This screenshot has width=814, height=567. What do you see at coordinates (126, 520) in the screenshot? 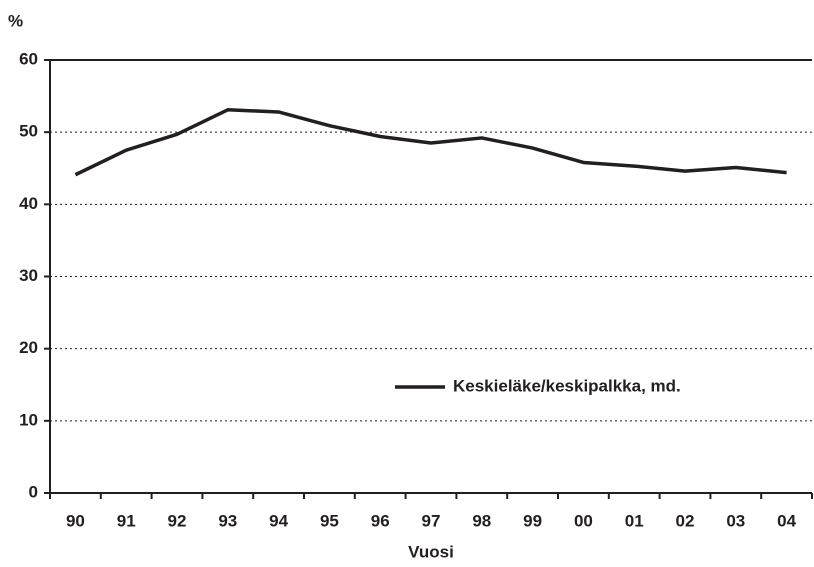
I see `x-tick-label: 91` at bounding box center [126, 520].